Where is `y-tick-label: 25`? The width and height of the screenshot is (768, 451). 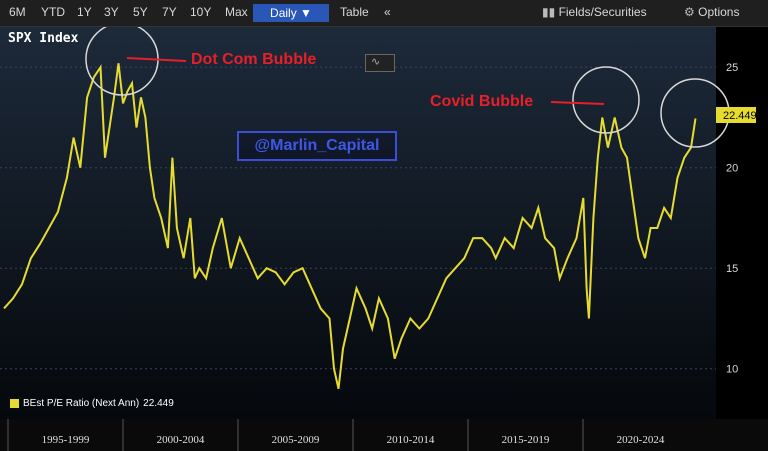 y-tick-label: 25 is located at coordinates (732, 68).